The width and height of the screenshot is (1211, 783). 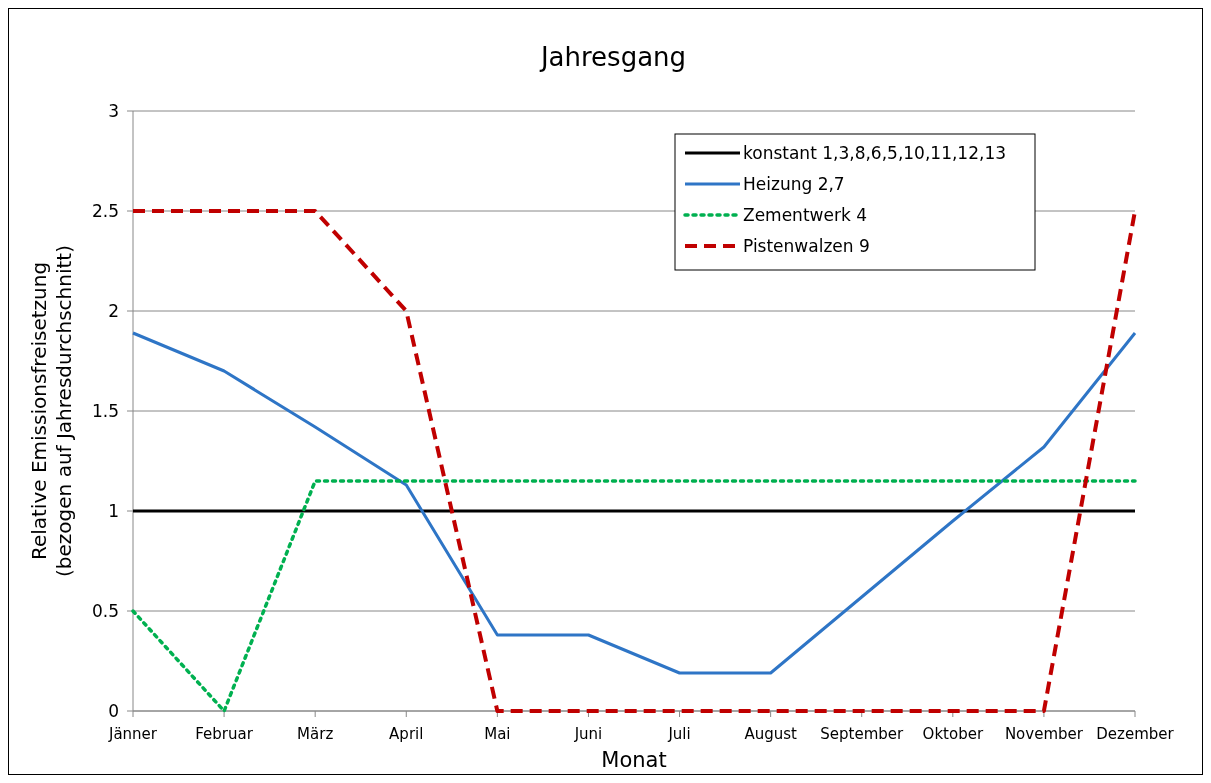 What do you see at coordinates (105, 210) in the screenshot?
I see `y-tick-label: 2.5` at bounding box center [105, 210].